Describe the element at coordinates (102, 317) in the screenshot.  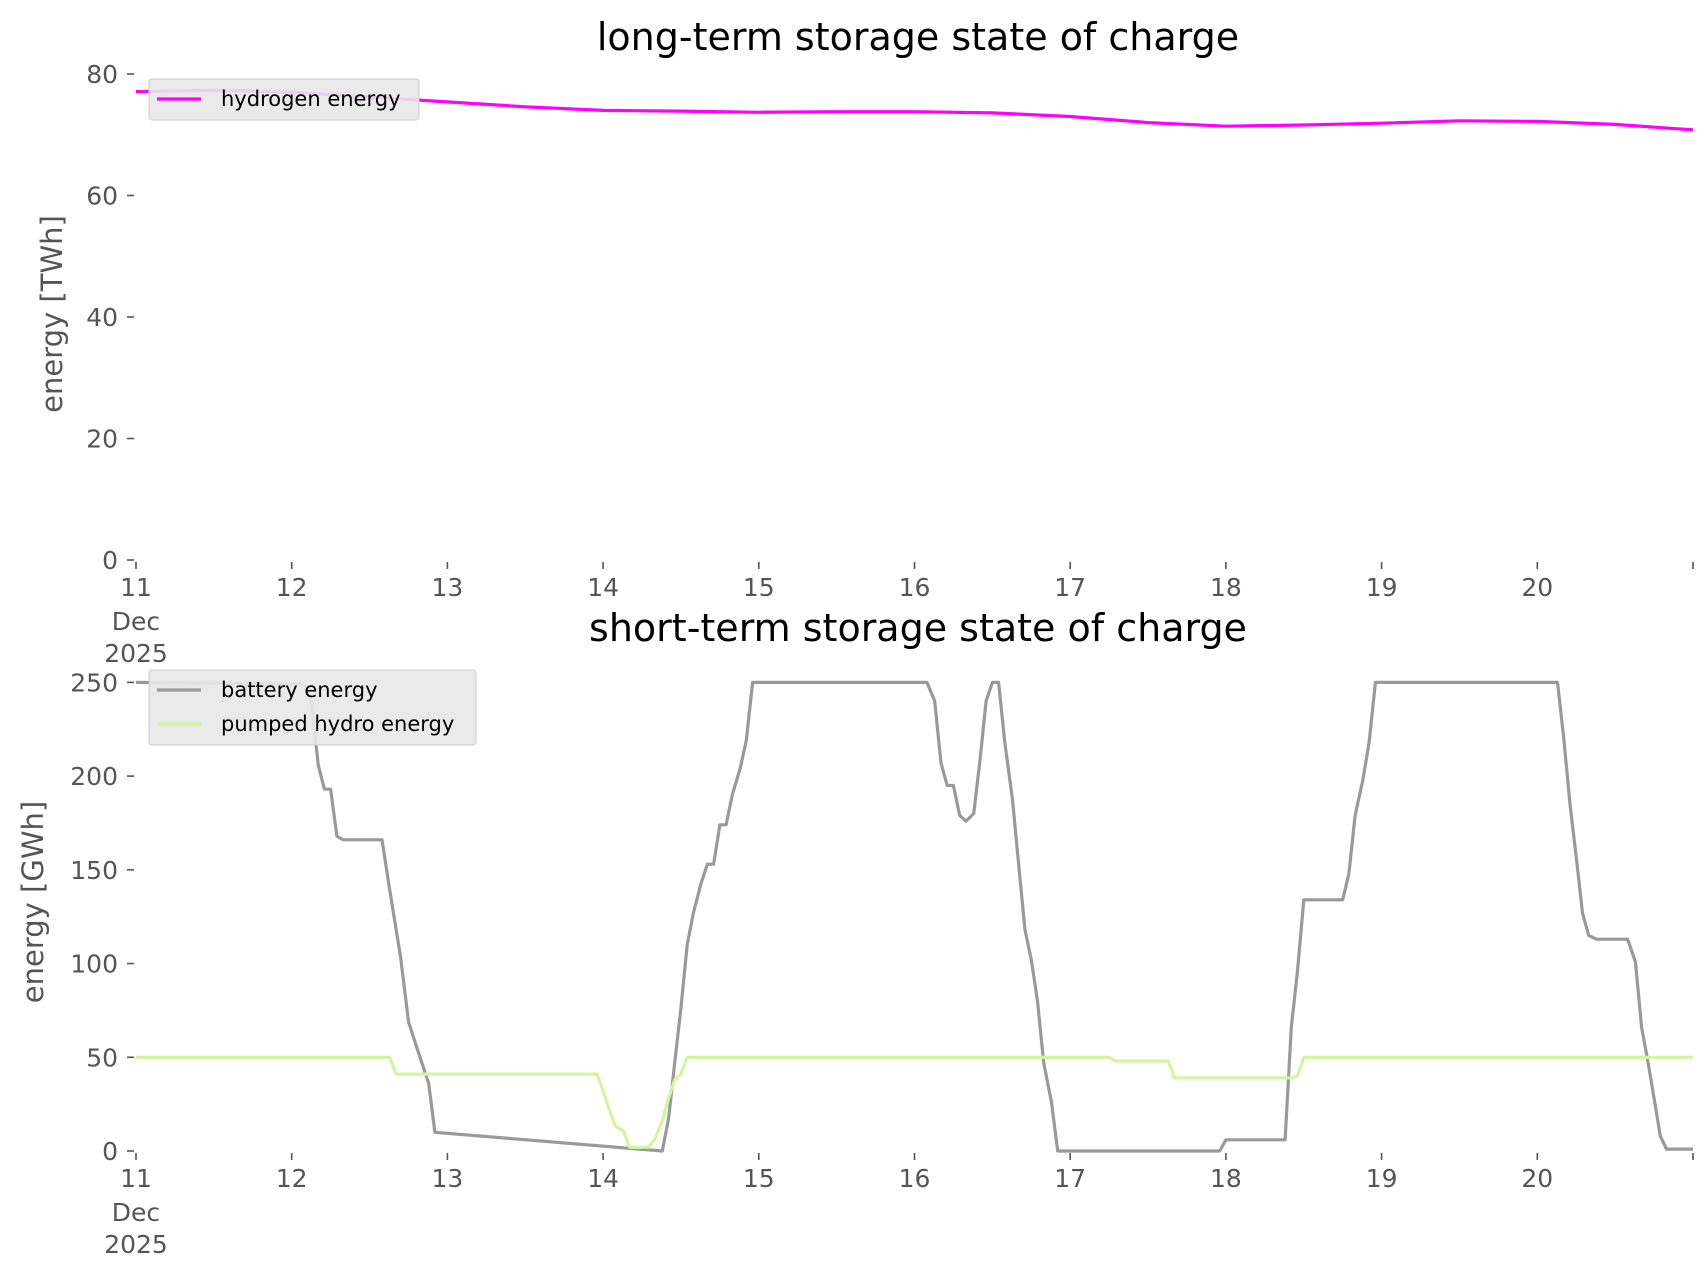
I see `y-tick-label: 40` at that location.